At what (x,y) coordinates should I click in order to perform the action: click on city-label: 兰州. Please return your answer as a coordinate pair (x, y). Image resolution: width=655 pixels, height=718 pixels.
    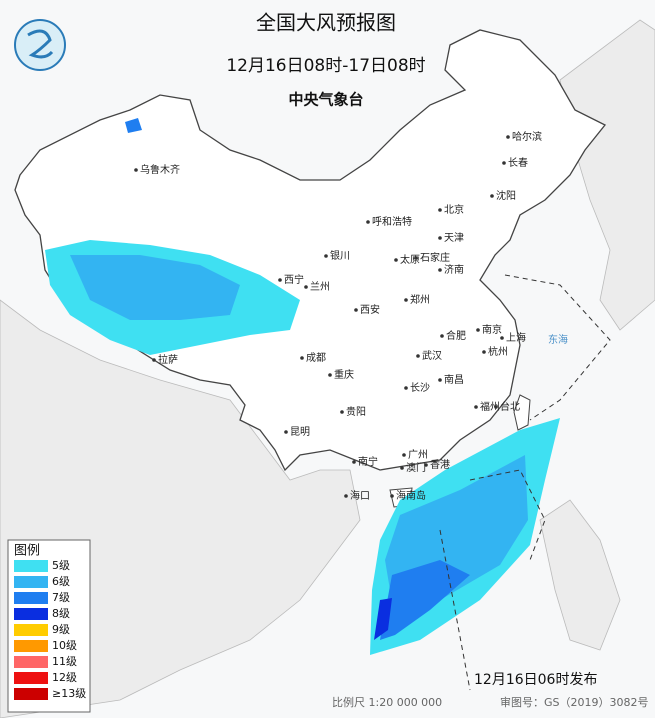
    Looking at the image, I should click on (320, 286).